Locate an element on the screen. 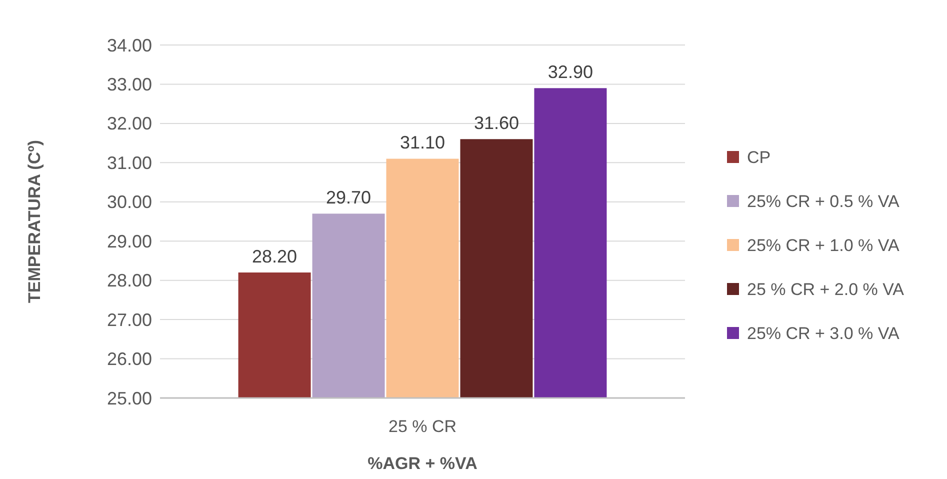  y-tick-label: 34.00 is located at coordinates (129, 45).